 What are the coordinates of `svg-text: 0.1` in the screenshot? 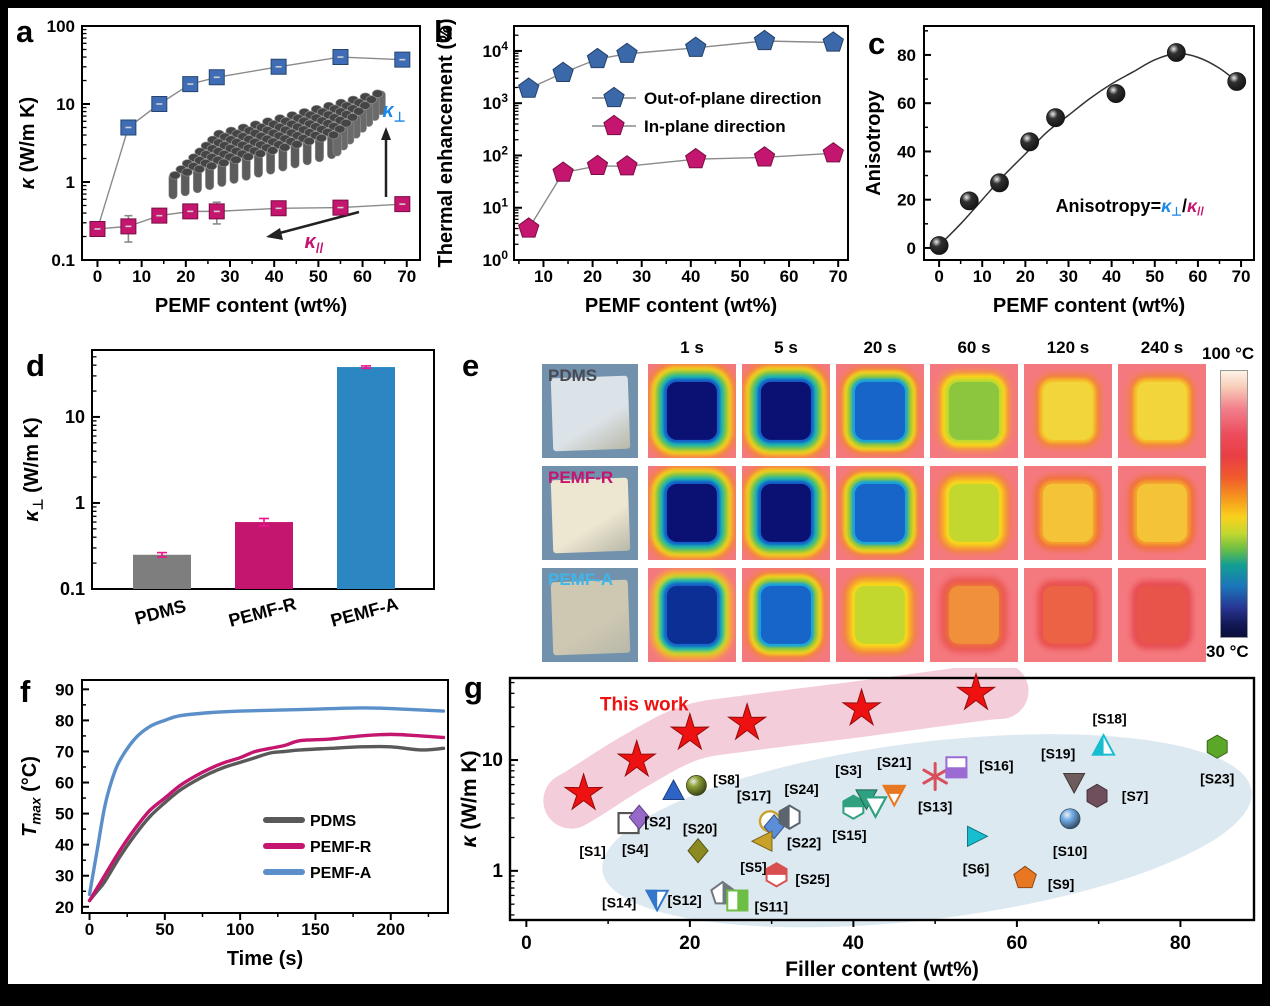 It's located at (63, 260).